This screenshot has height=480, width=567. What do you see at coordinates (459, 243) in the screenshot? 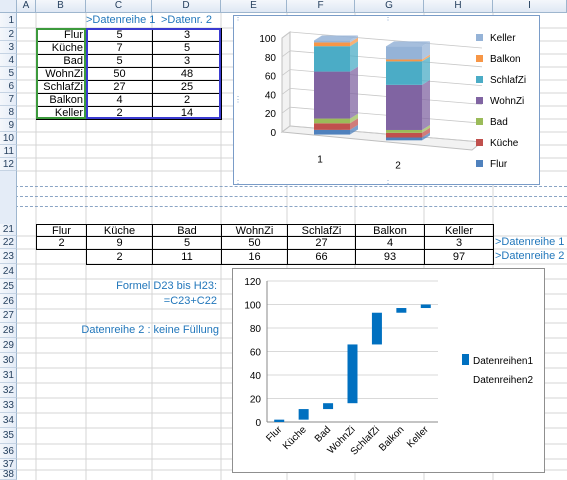
I see `cell-row22-6: 3` at bounding box center [459, 243].